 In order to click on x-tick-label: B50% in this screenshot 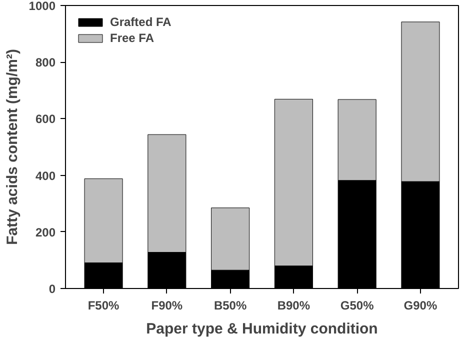, I will do `click(230, 305)`.